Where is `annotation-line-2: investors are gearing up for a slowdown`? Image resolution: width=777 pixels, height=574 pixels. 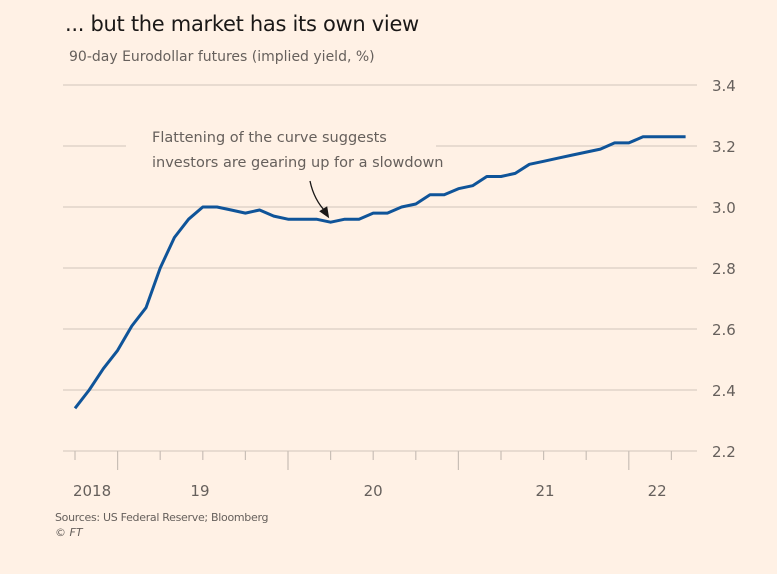
annotation-line-2: investors are gearing up for a slowdown is located at coordinates (298, 163).